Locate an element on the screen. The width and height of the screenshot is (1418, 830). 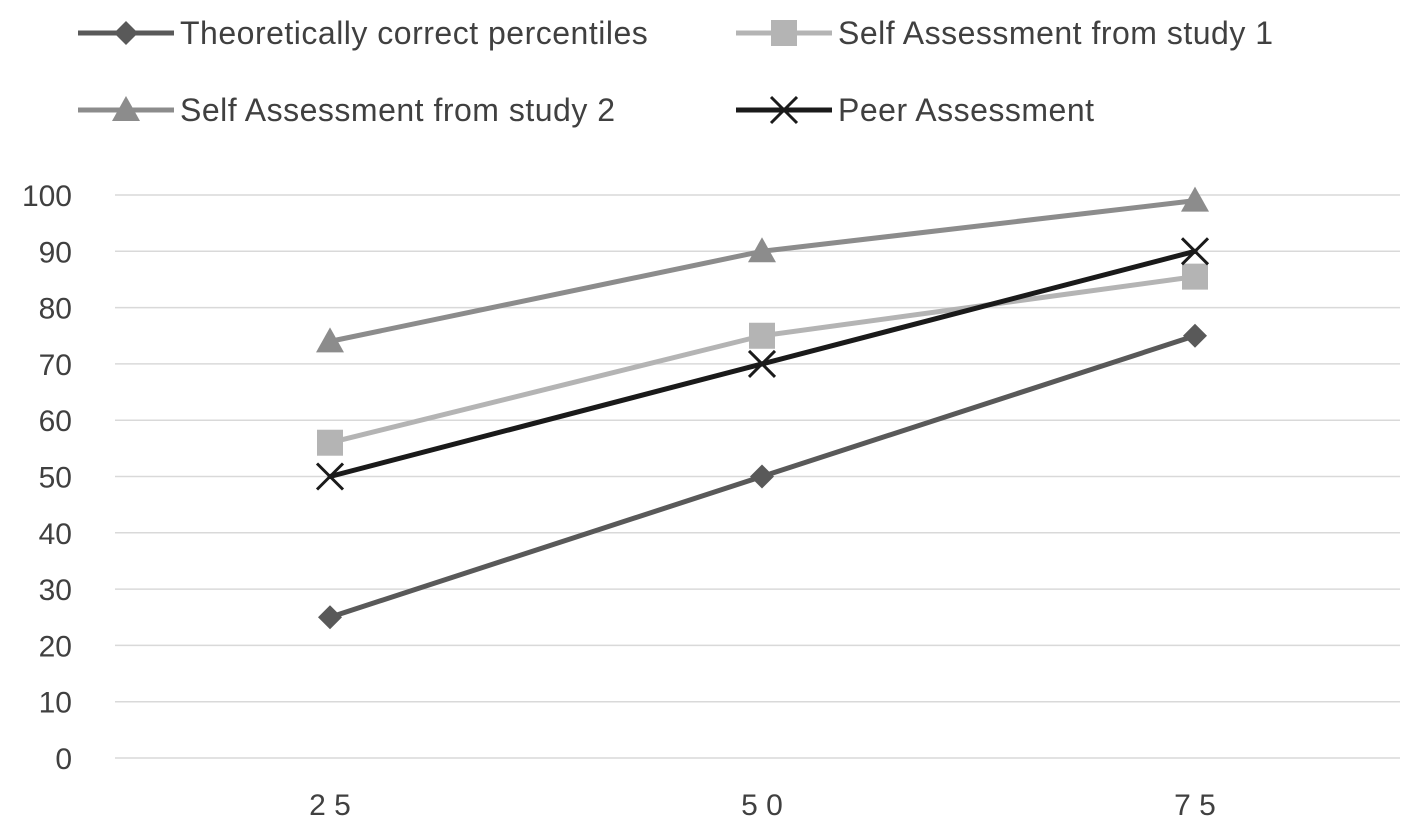
y-tick-label: 90 is located at coordinates (55, 252).